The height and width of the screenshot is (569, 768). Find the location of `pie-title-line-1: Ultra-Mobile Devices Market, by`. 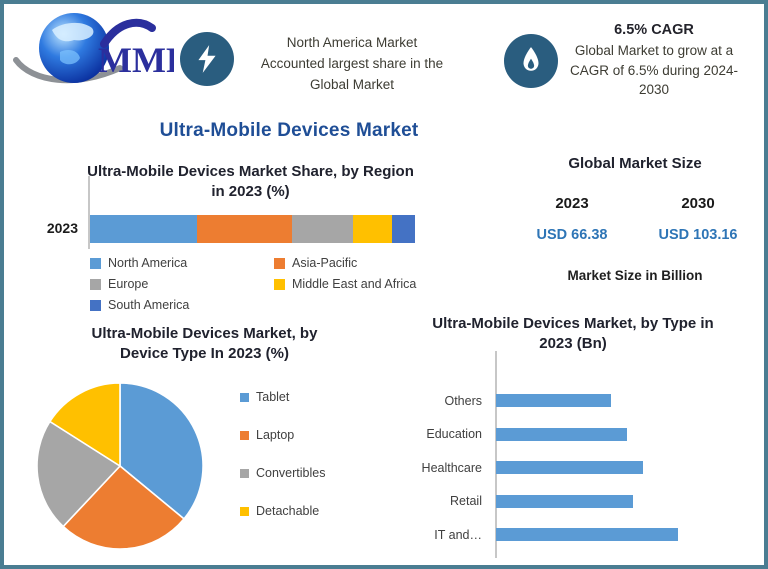

pie-title-line-1: Ultra-Mobile Devices Market, by is located at coordinates (204, 333).